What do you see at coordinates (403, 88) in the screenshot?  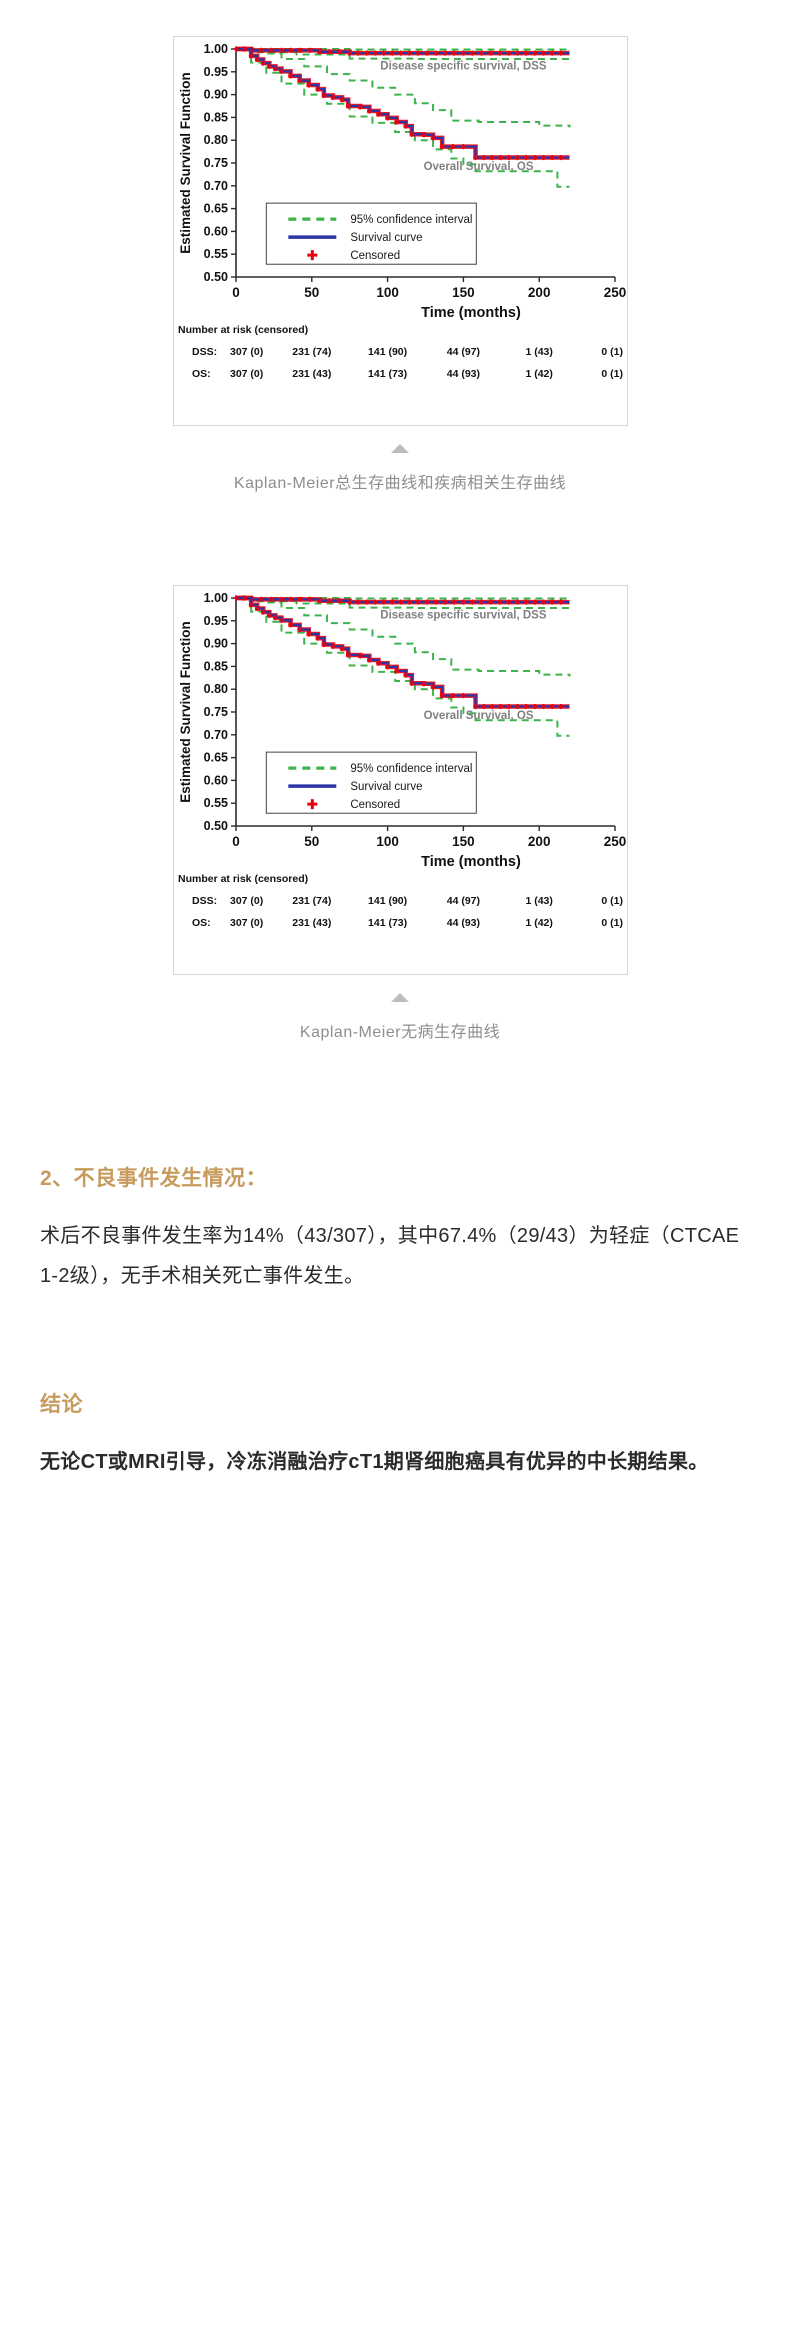 I see `confidence-interval-line` at bounding box center [403, 88].